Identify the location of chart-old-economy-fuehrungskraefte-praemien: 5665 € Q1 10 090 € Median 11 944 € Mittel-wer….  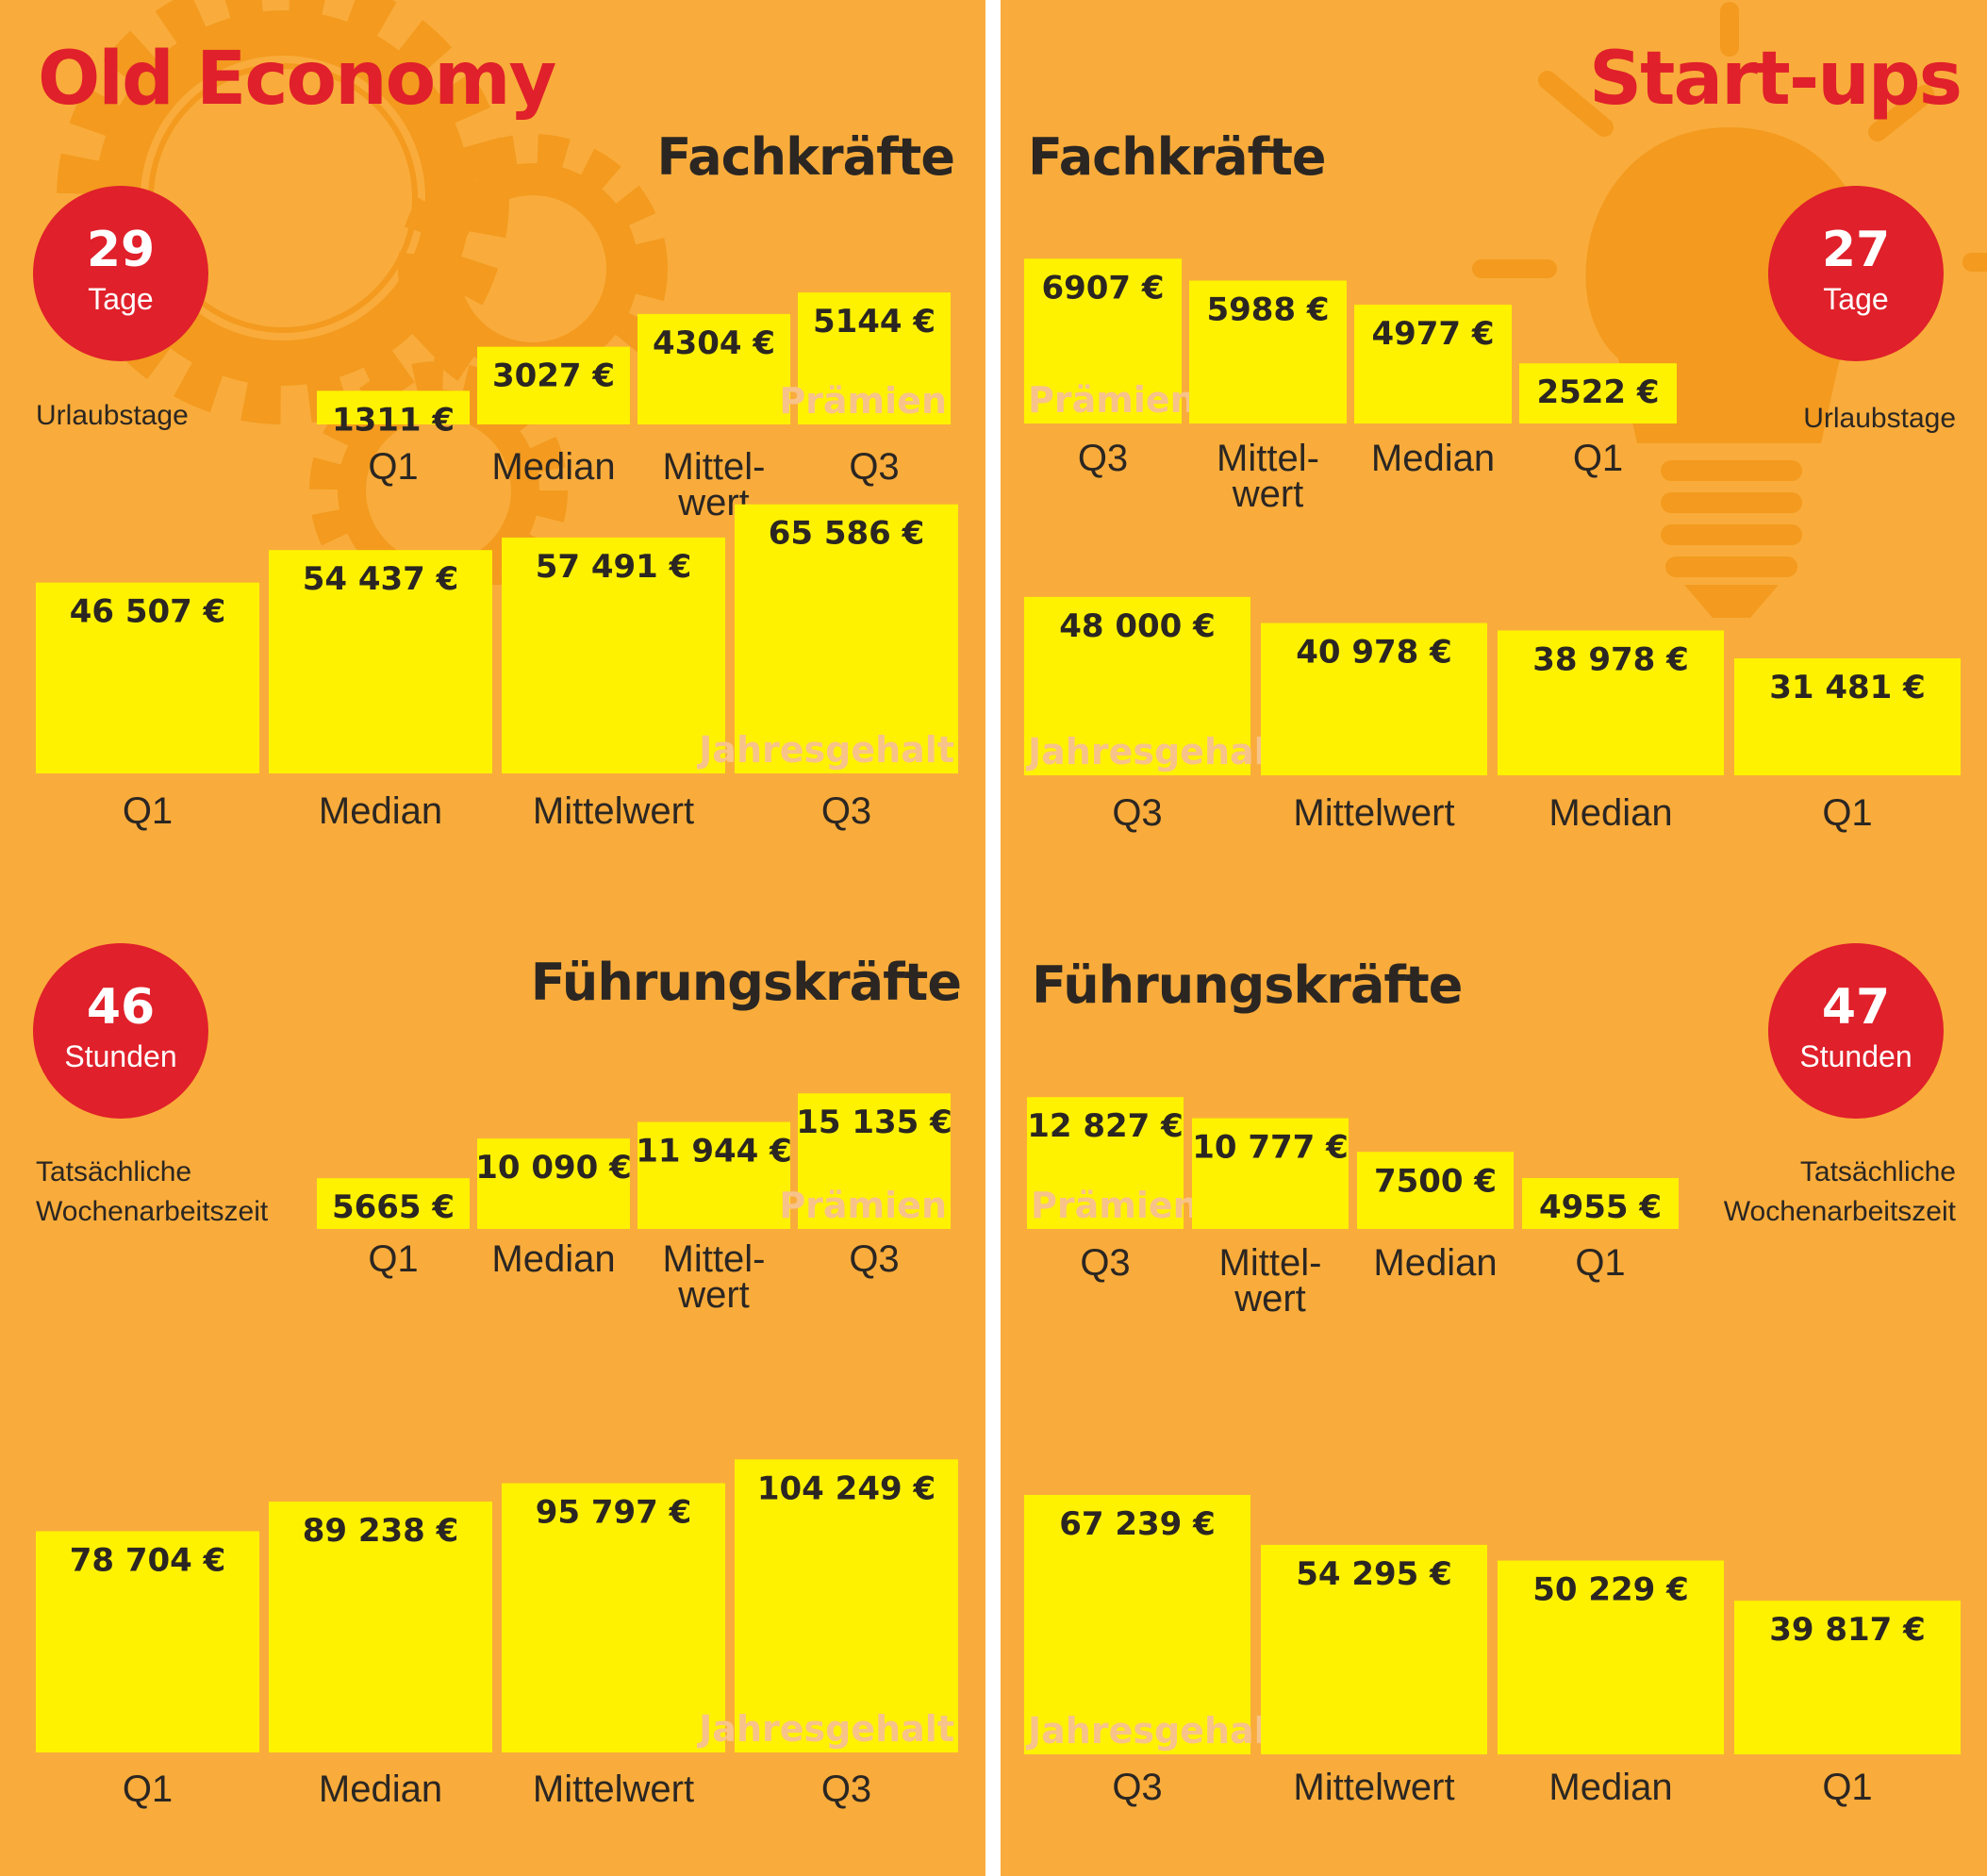
(634, 1204).